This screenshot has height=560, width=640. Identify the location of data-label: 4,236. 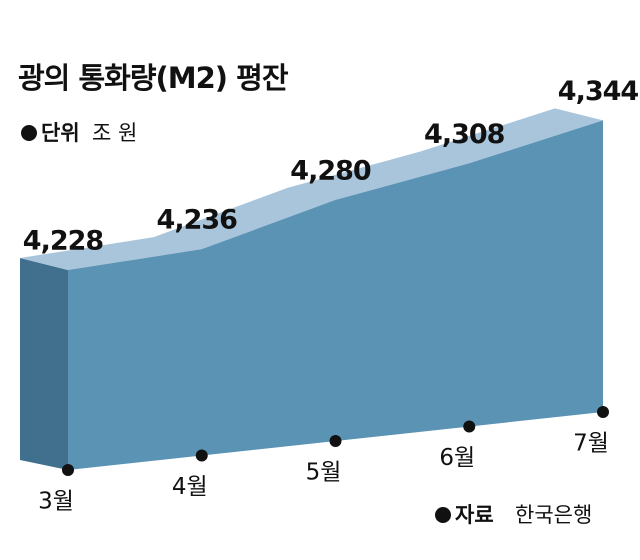
(197, 220).